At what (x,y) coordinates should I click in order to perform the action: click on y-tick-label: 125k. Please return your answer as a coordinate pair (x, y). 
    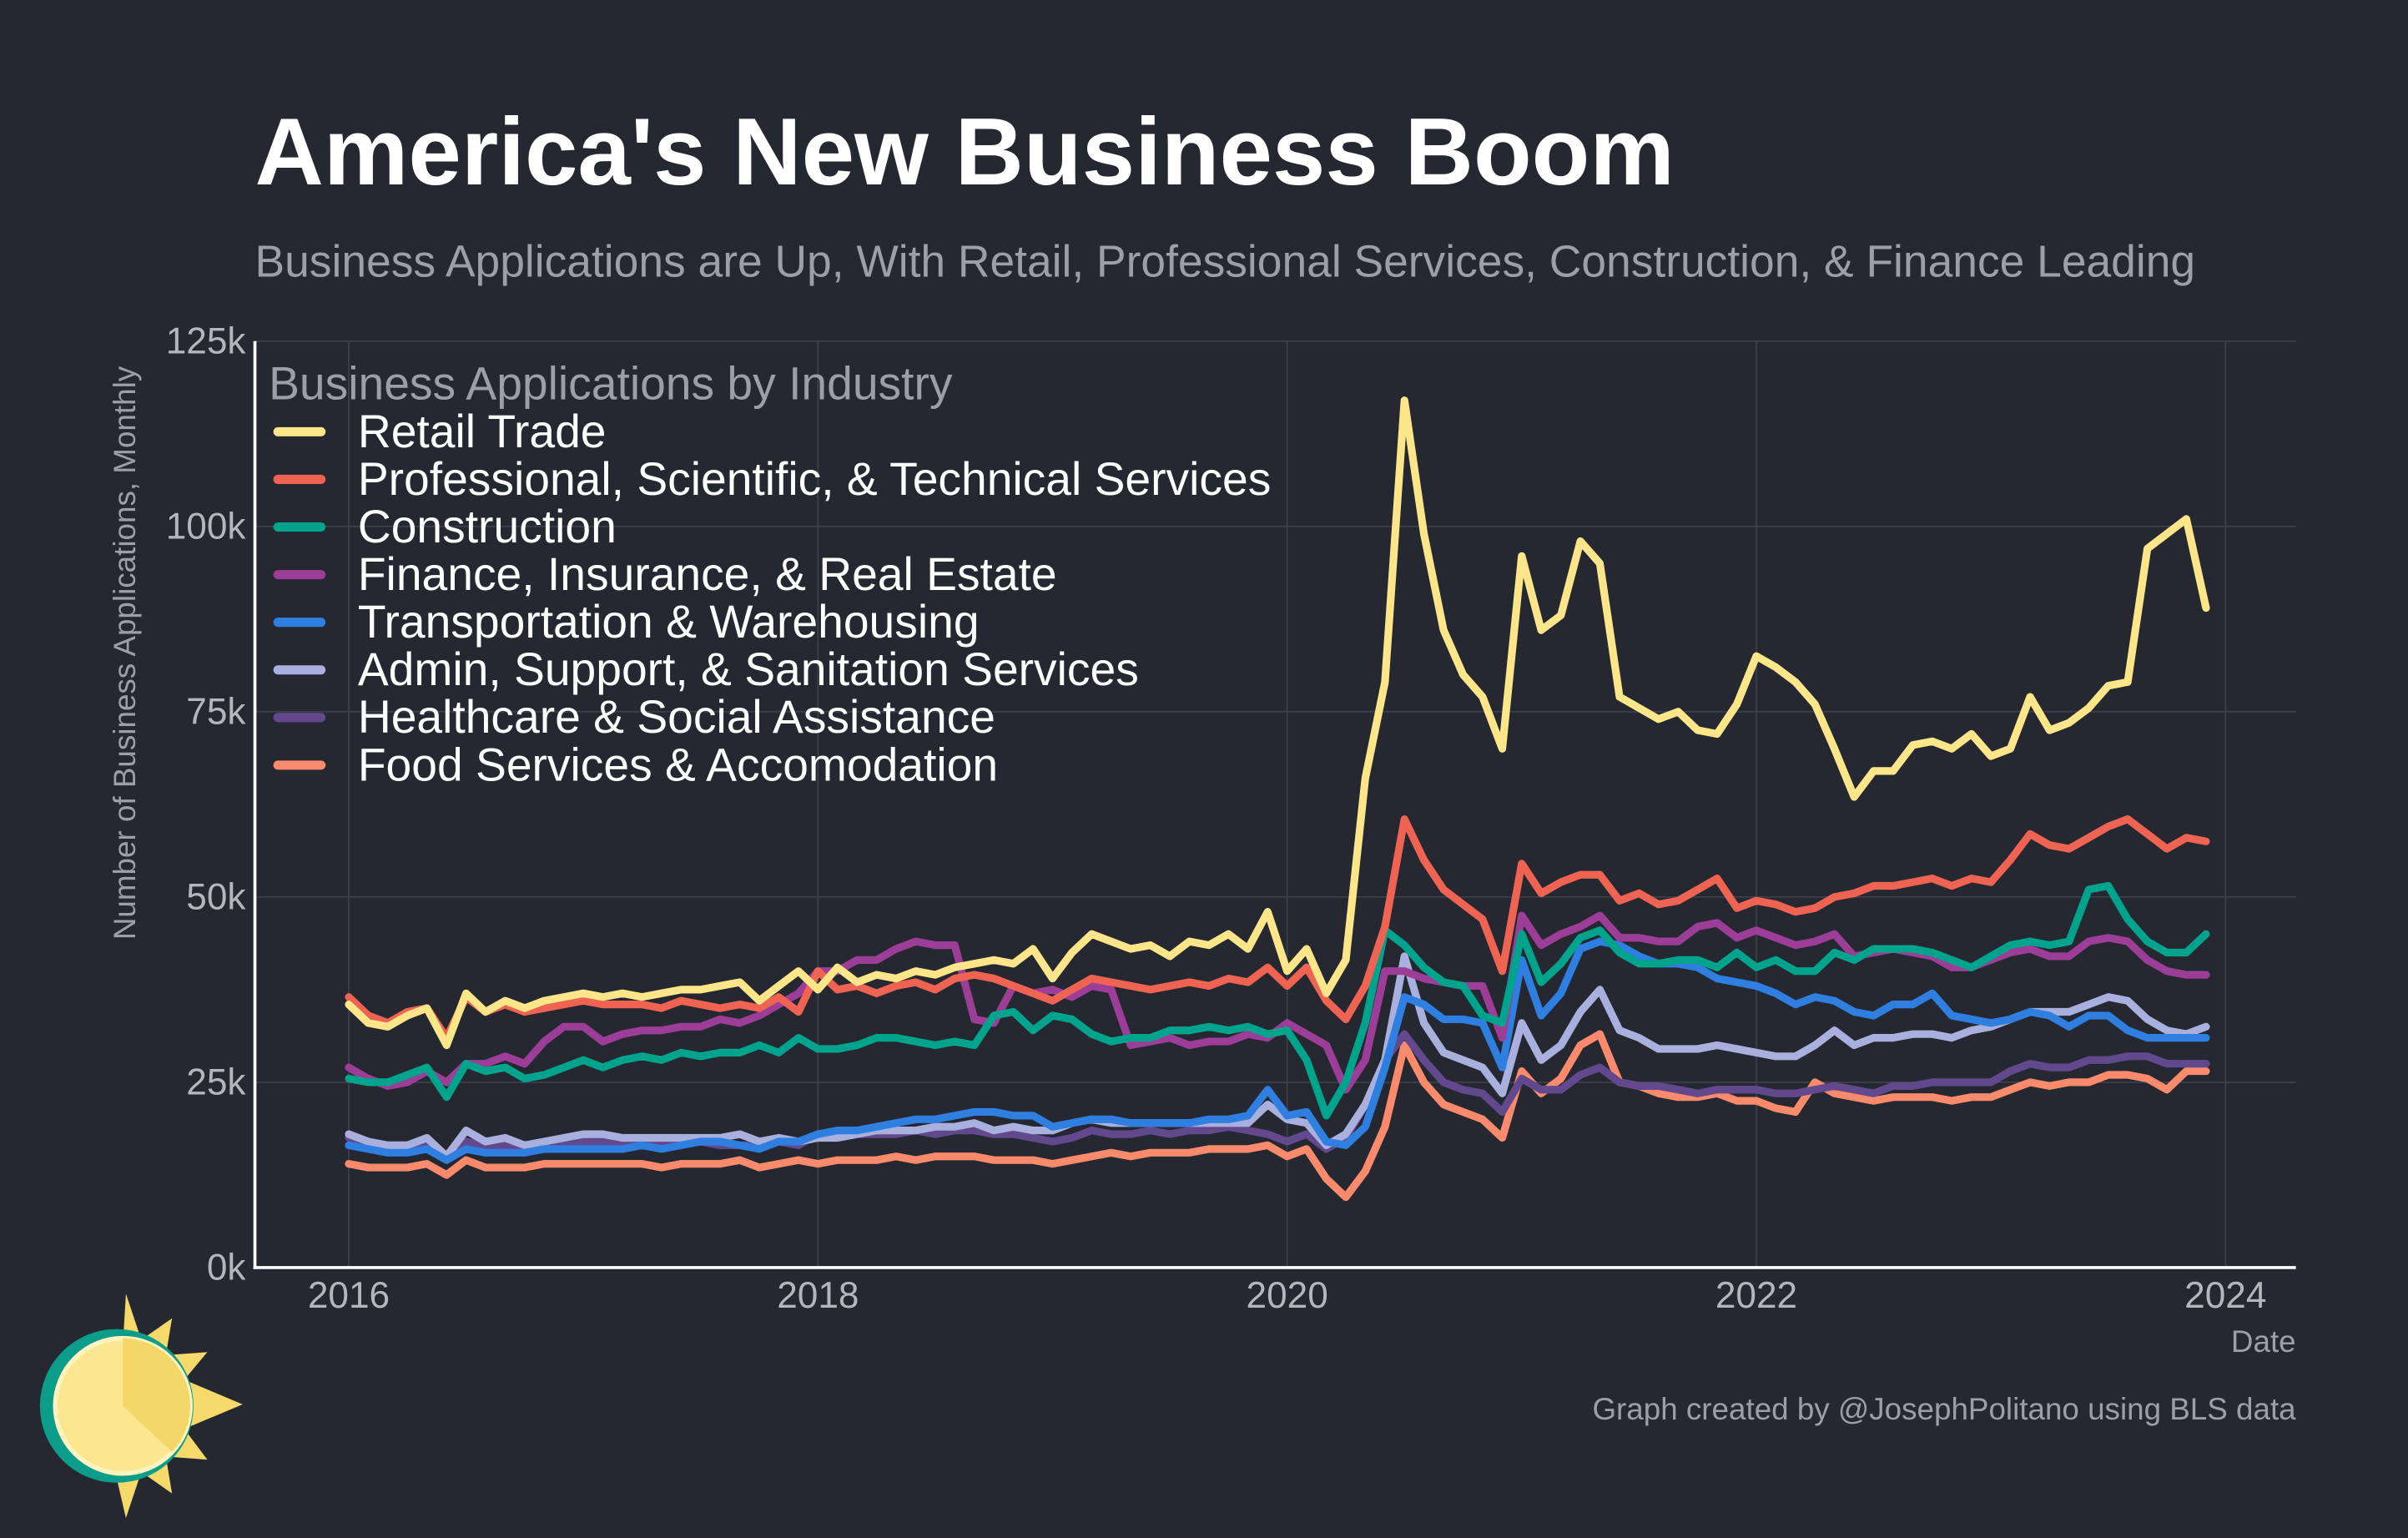
    Looking at the image, I should click on (206, 340).